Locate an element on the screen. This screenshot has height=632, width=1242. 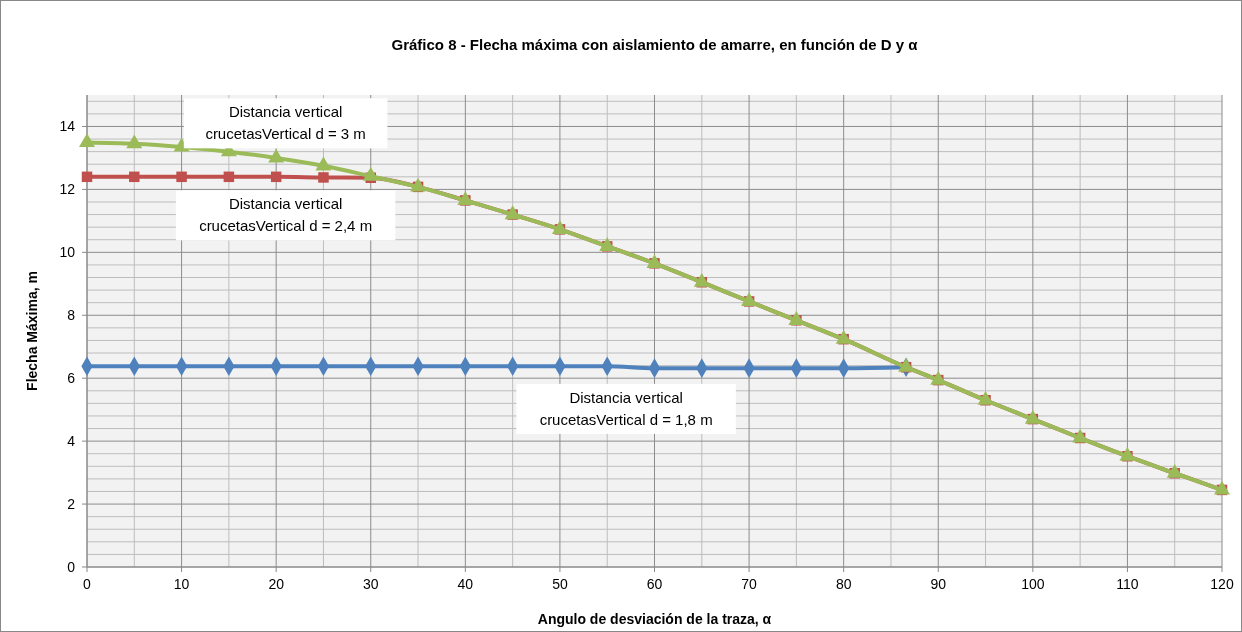
x-tick-label: 0 is located at coordinates (87, 584).